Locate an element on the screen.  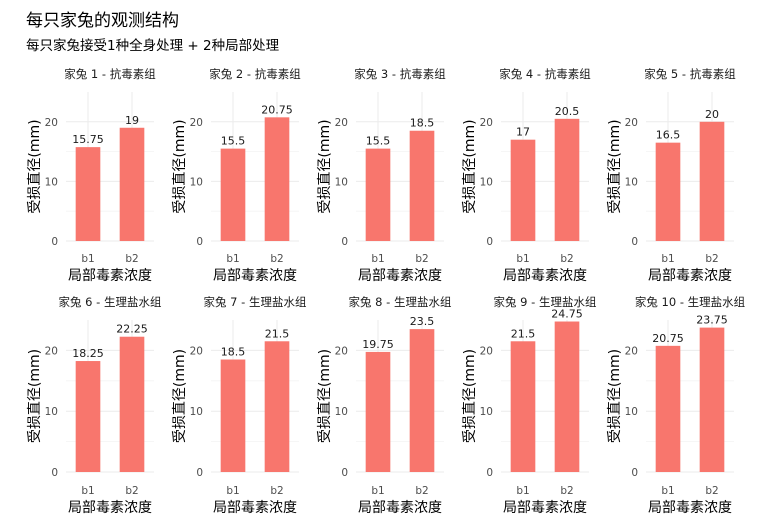
data-label: 16.5 is located at coordinates (668, 135).